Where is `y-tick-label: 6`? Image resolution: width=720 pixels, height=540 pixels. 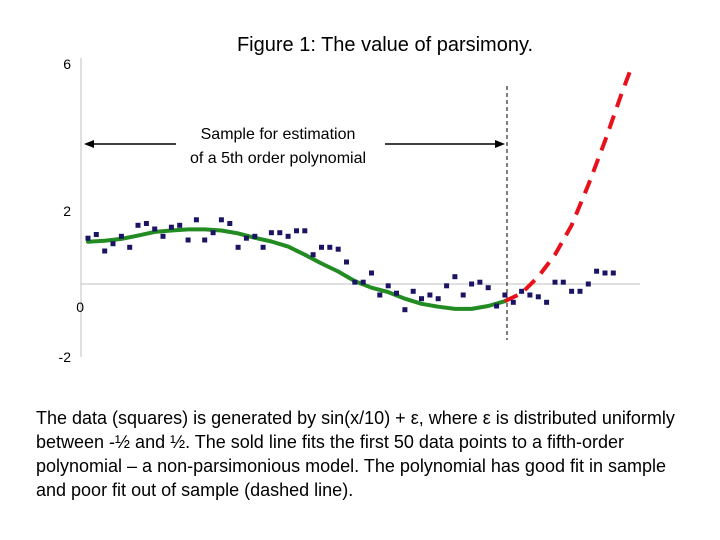 y-tick-label: 6 is located at coordinates (67, 64).